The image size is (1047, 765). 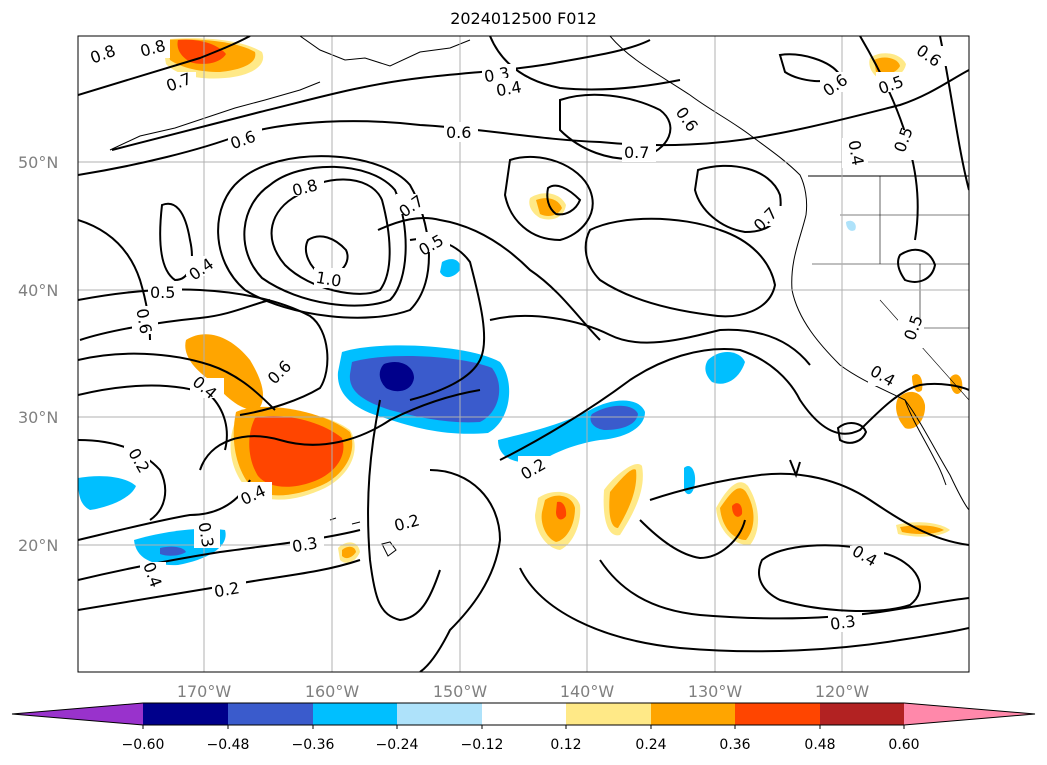 What do you see at coordinates (650, 745) in the screenshot?
I see `colorbar-tick-label: 0.24` at bounding box center [650, 745].